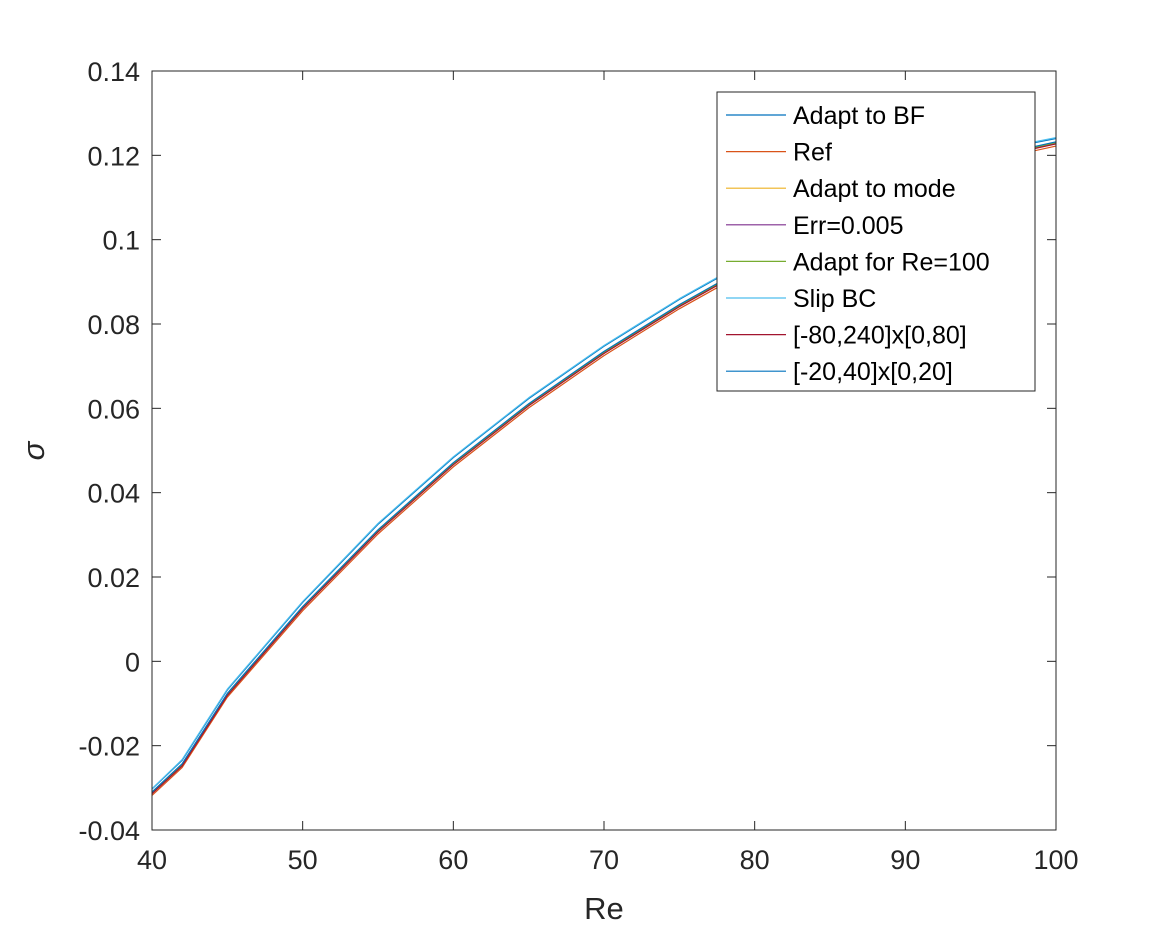 The width and height of the screenshot is (1167, 933). Describe the element at coordinates (1055, 860) in the screenshot. I see `x-tick-label: 100` at that location.